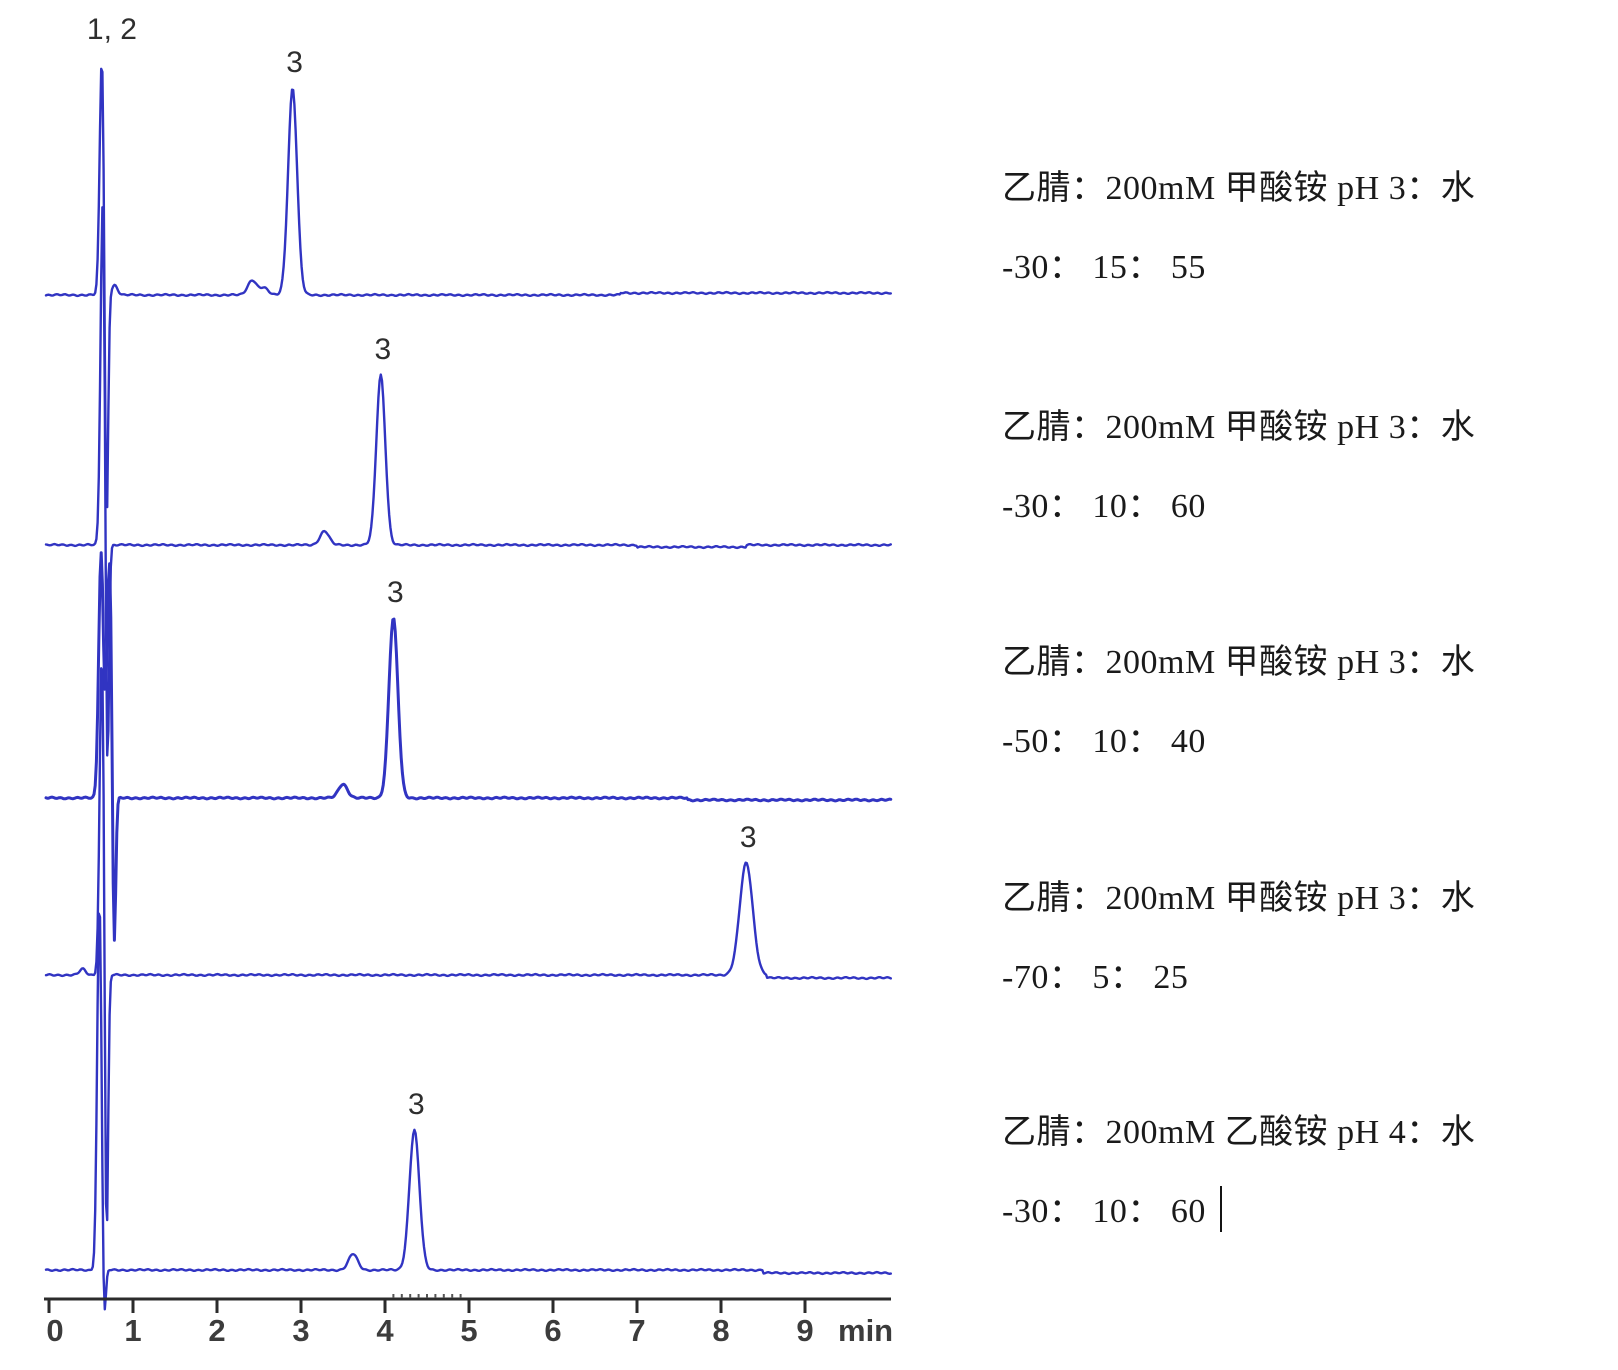 The height and width of the screenshot is (1370, 1618). What do you see at coordinates (1104, 741) in the screenshot?
I see `annotation-line: -50： 10： 40` at bounding box center [1104, 741].